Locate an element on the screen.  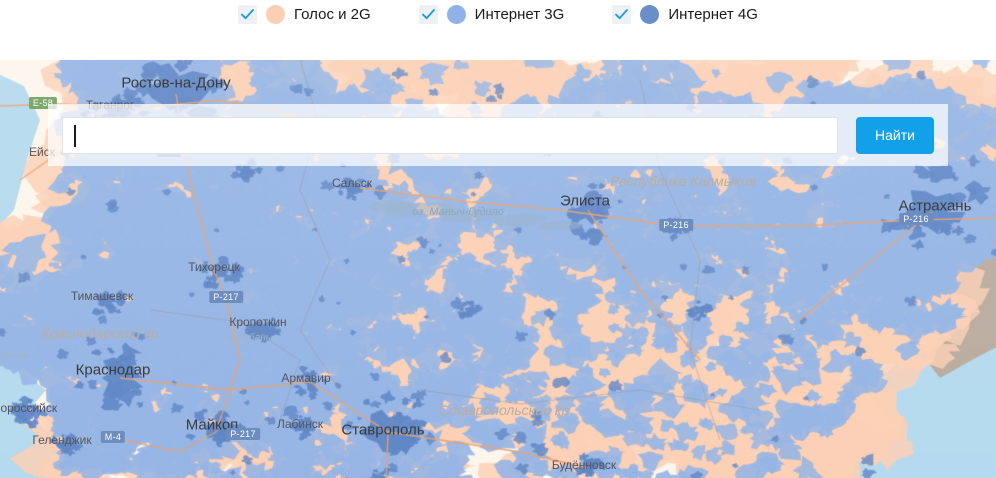
text-caret is located at coordinates (75, 135).